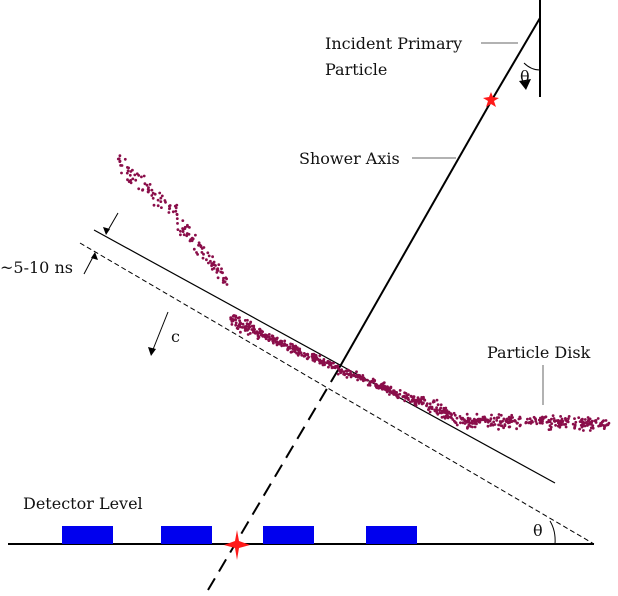  Describe the element at coordinates (393, 43) in the screenshot. I see `incident-particle-label-line1: Incident Primary` at that location.